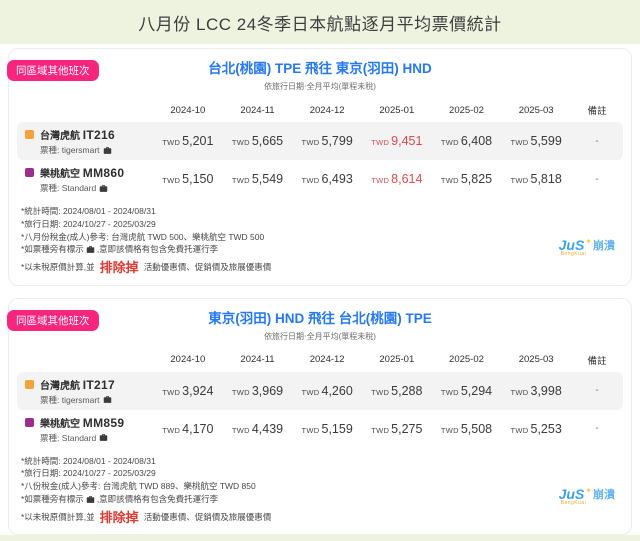 The image size is (640, 541). Describe the element at coordinates (70, 399) in the screenshot. I see `fare-type-label: 票種: tigersmart` at that location.